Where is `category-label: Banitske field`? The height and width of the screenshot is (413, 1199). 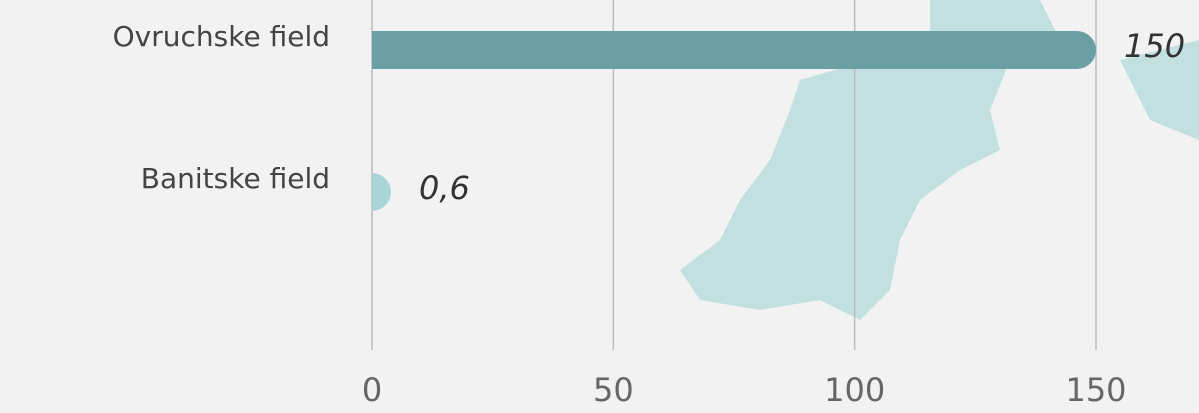
category-label: Banitske field is located at coordinates (235, 178).